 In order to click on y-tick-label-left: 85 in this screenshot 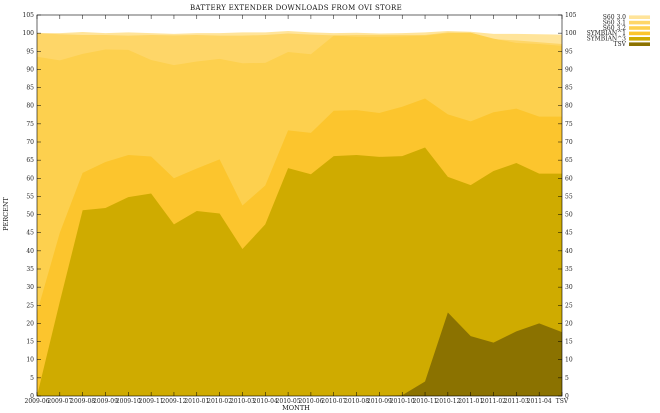, I will do `click(30, 88)`.